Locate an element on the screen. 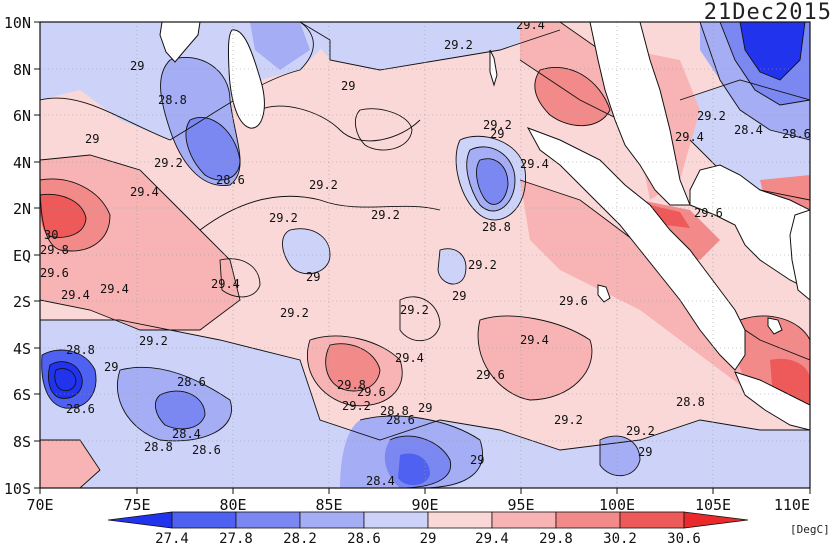 Image resolution: width=840 pixels, height=545 pixels. colorbar-tick-label: 27.4 is located at coordinates (172, 538).